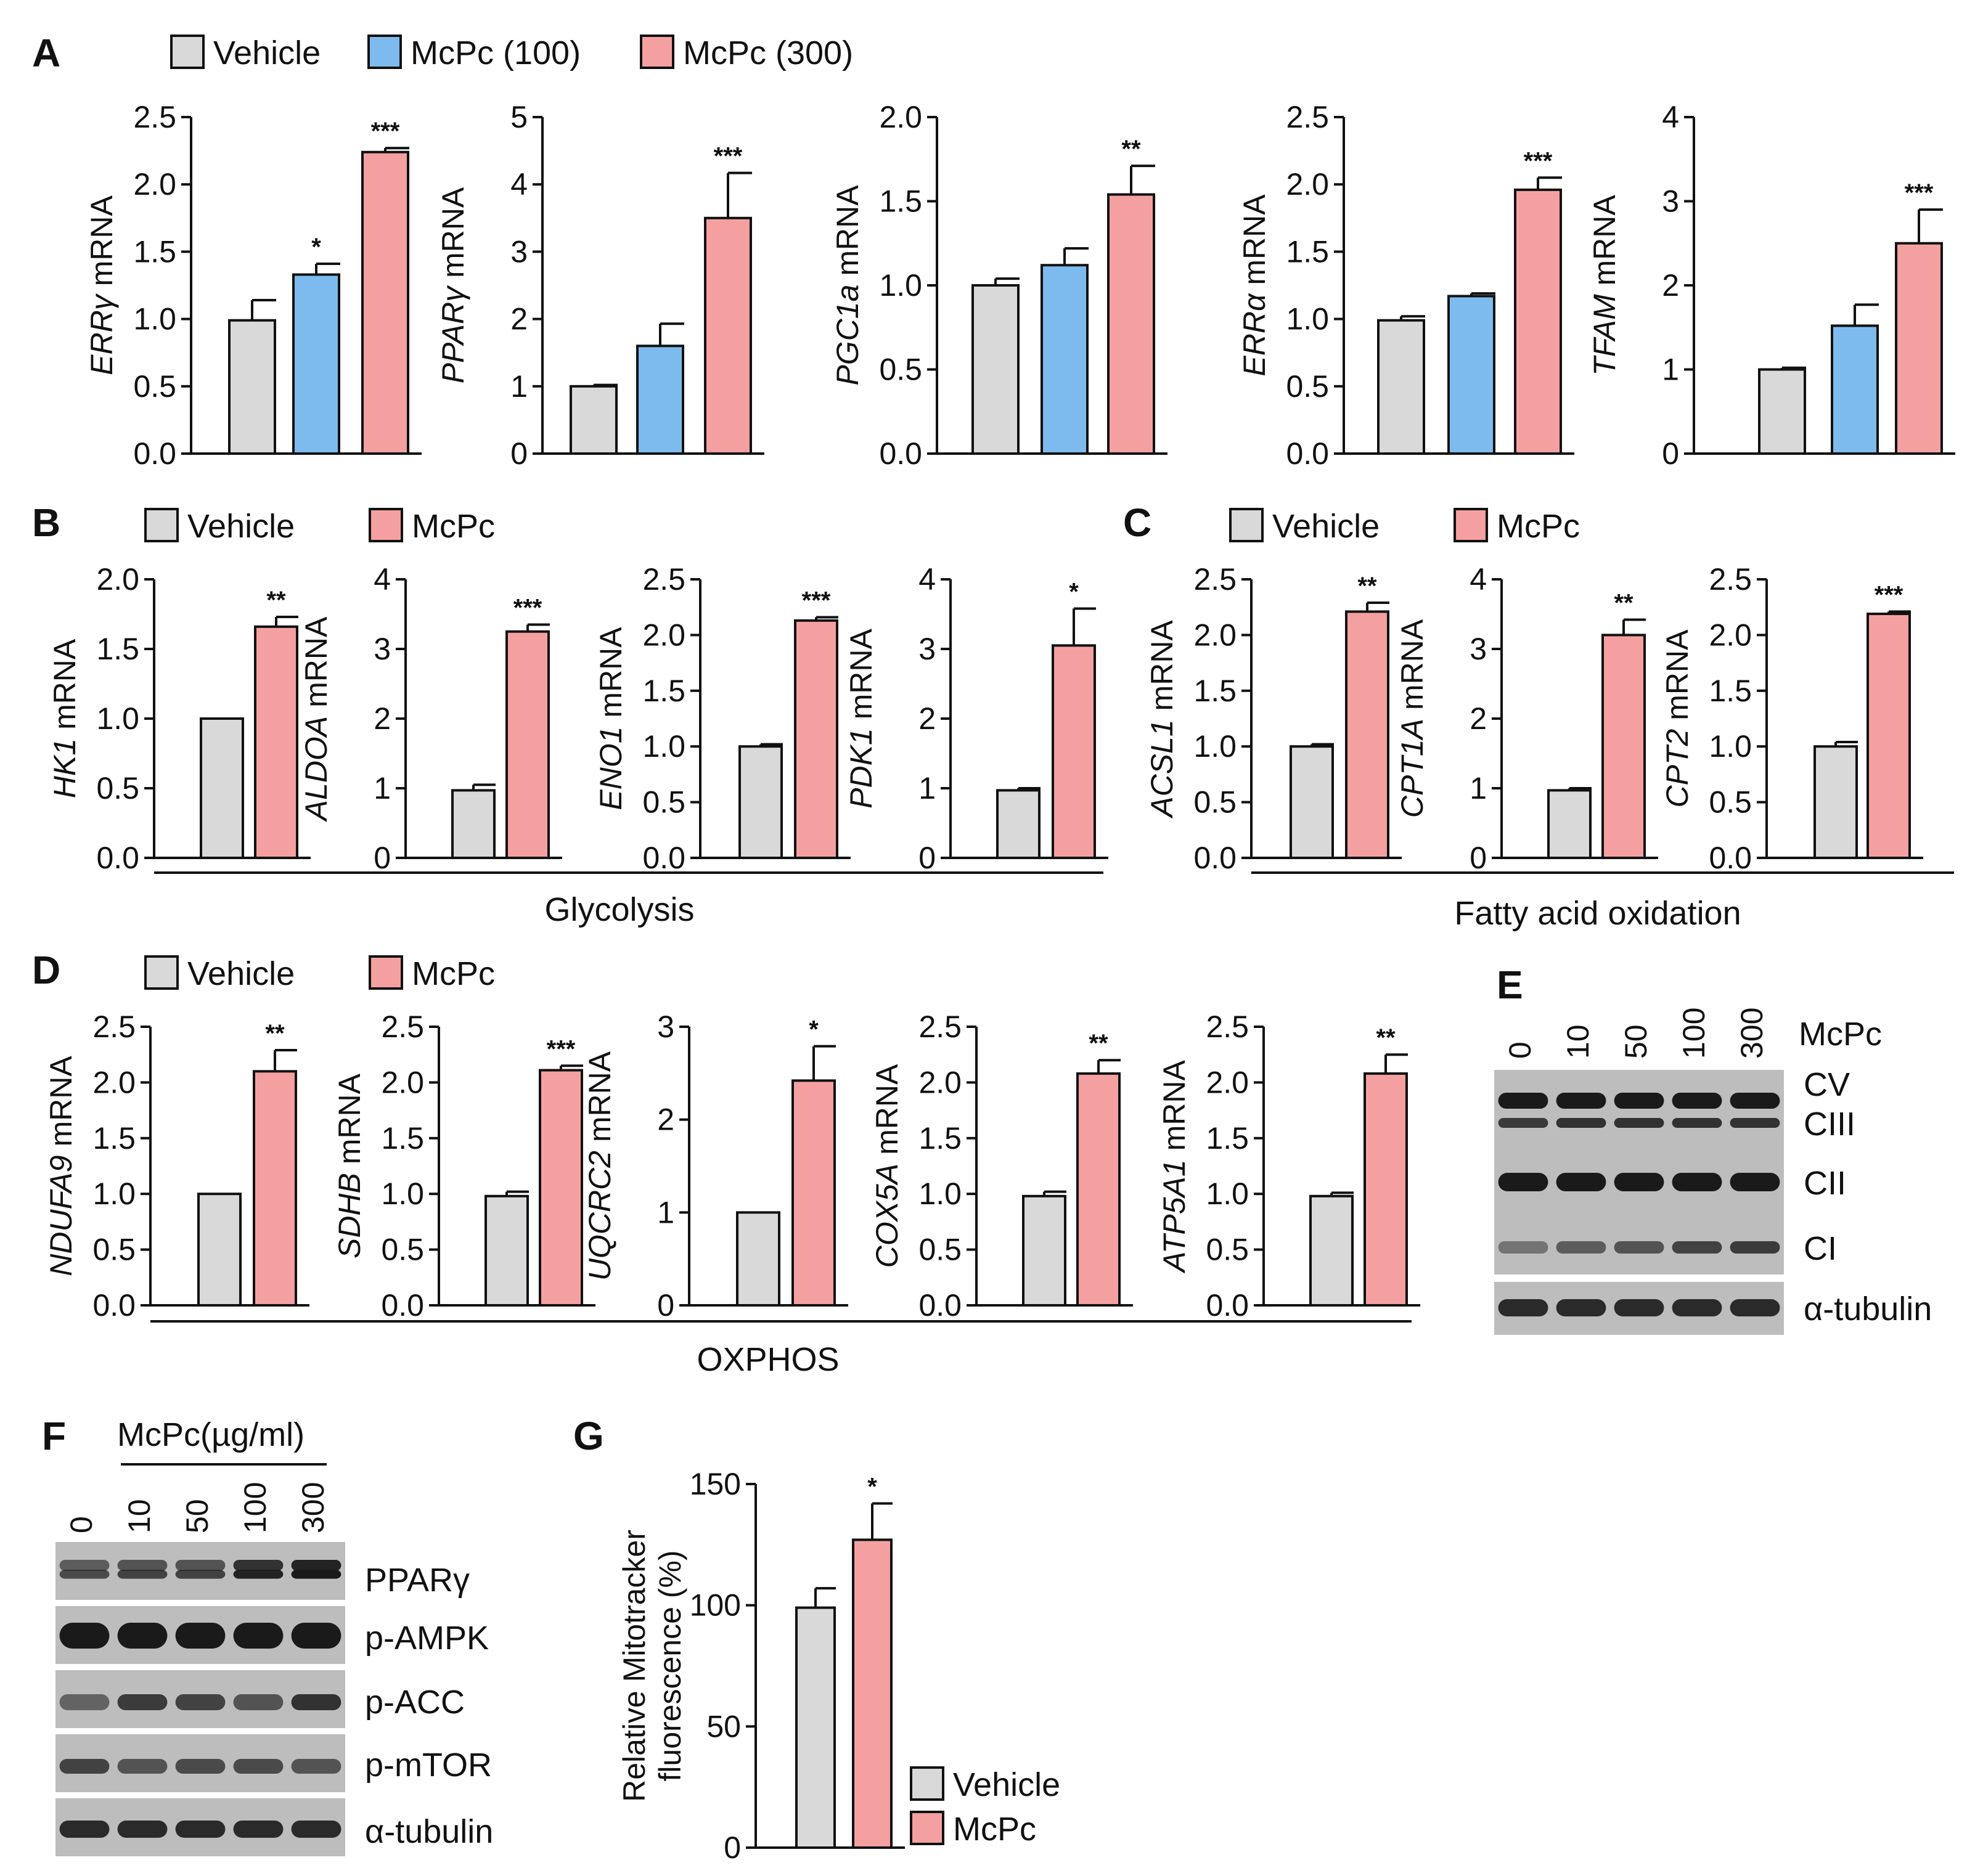 Image resolution: width=1975 pixels, height=1876 pixels. What do you see at coordinates (1820, 1248) in the screenshot?
I see `band-label: CI` at bounding box center [1820, 1248].